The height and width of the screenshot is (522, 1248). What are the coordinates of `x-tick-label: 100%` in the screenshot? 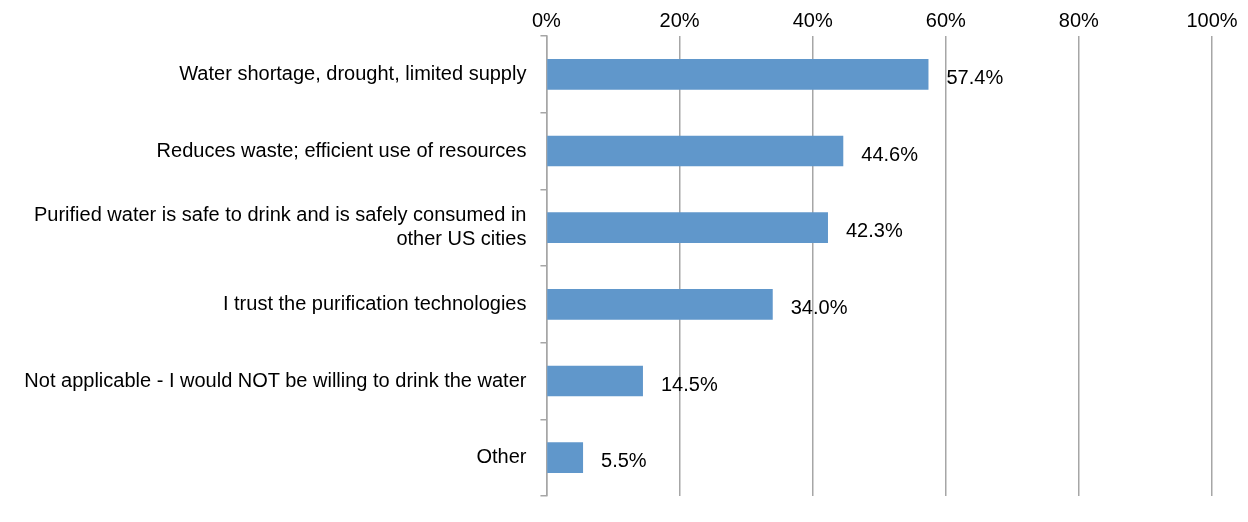 It's located at (1212, 19).